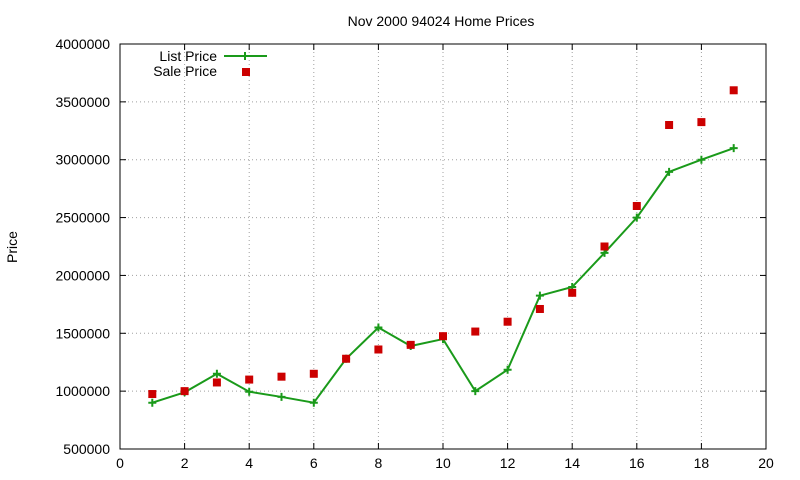 The height and width of the screenshot is (480, 800). What do you see at coordinates (637, 463) in the screenshot?
I see `x-tick-label: 16` at bounding box center [637, 463].